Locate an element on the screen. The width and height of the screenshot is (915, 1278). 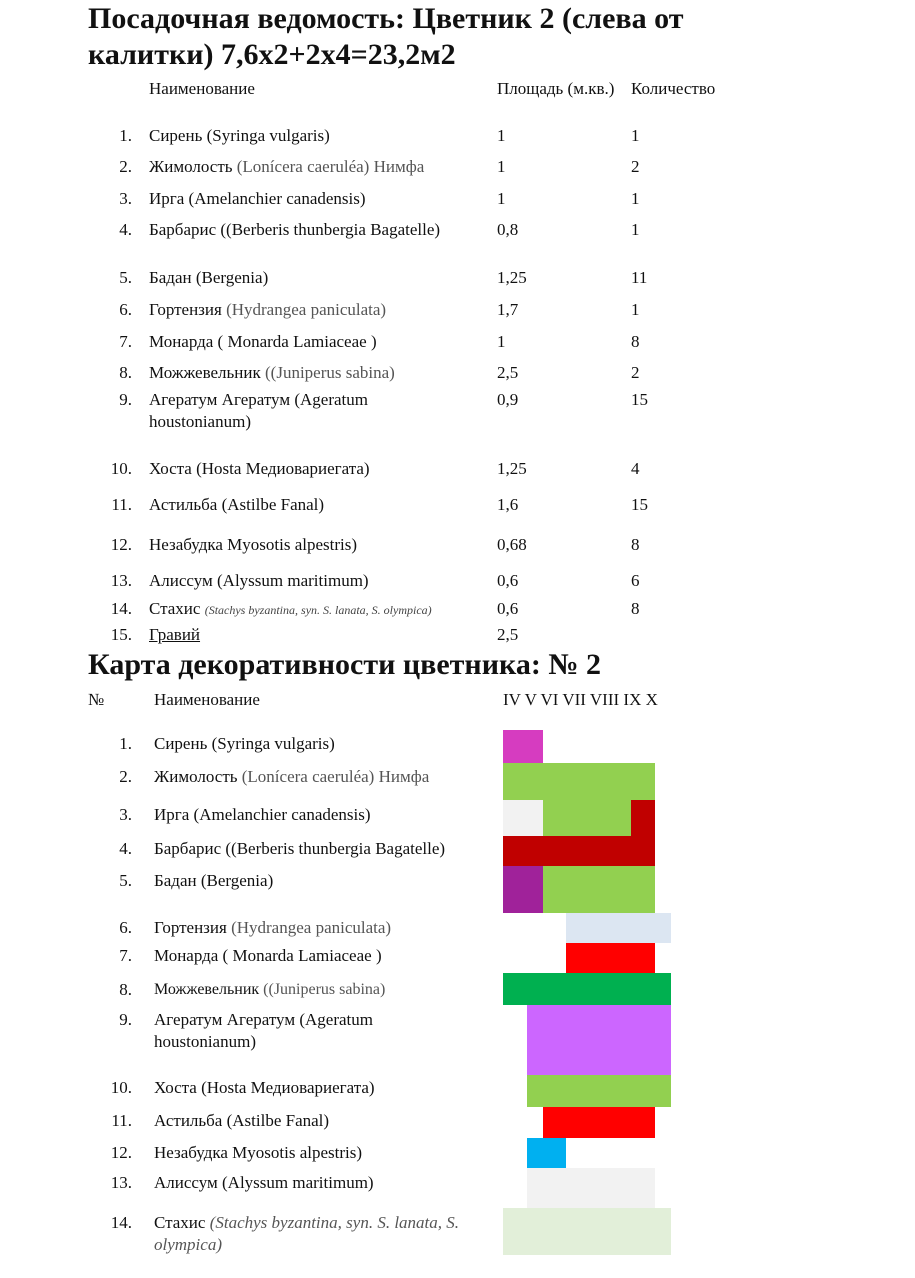
planting-header-area: Площадь (м.кв.) is located at coordinates (556, 88).